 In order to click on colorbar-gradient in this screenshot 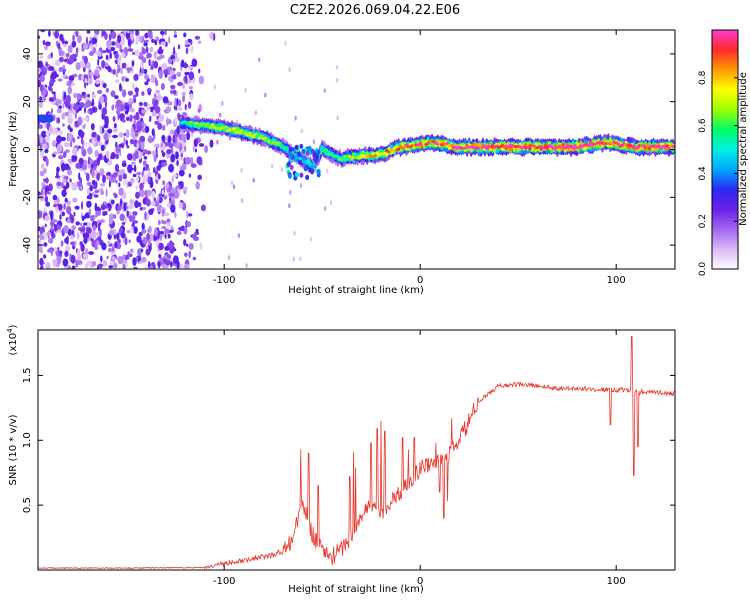, I will do `click(725, 149)`.